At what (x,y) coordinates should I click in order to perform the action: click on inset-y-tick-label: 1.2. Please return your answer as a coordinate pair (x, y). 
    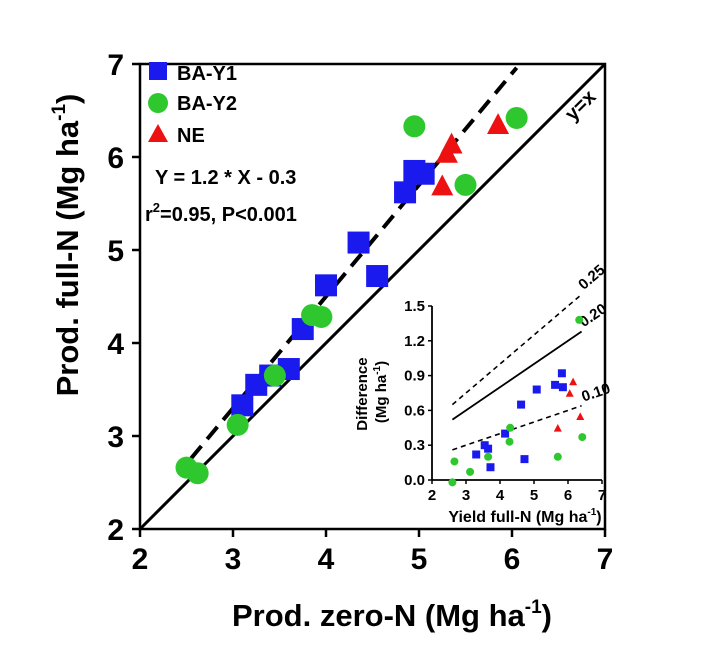
    Looking at the image, I should click on (414, 341).